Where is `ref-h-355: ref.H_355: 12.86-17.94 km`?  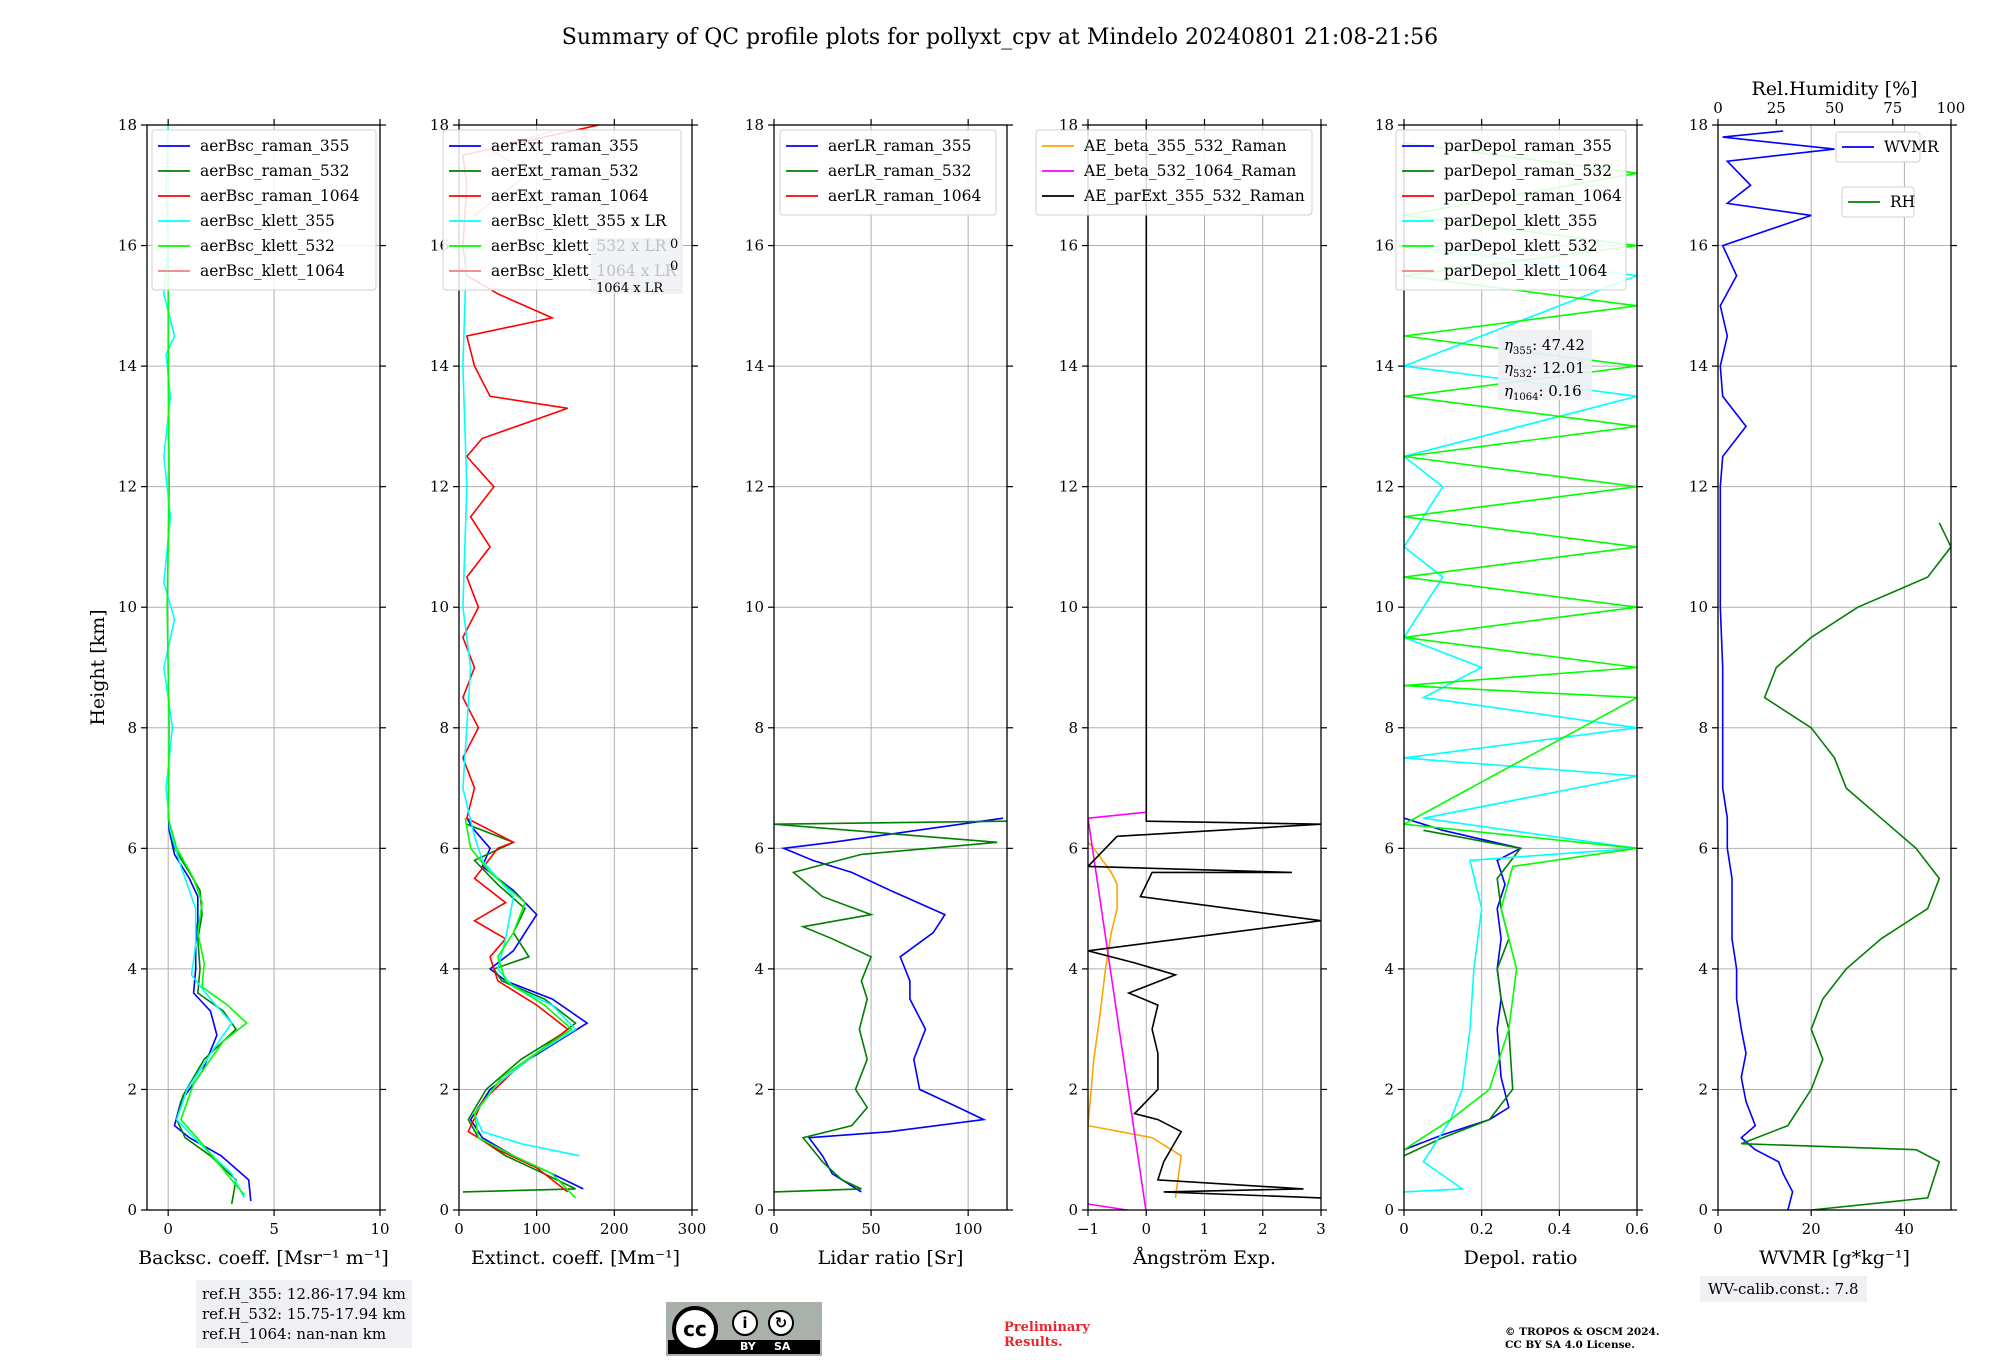
ref-h-355: ref.H_355: 12.86-17.94 km is located at coordinates (304, 1294).